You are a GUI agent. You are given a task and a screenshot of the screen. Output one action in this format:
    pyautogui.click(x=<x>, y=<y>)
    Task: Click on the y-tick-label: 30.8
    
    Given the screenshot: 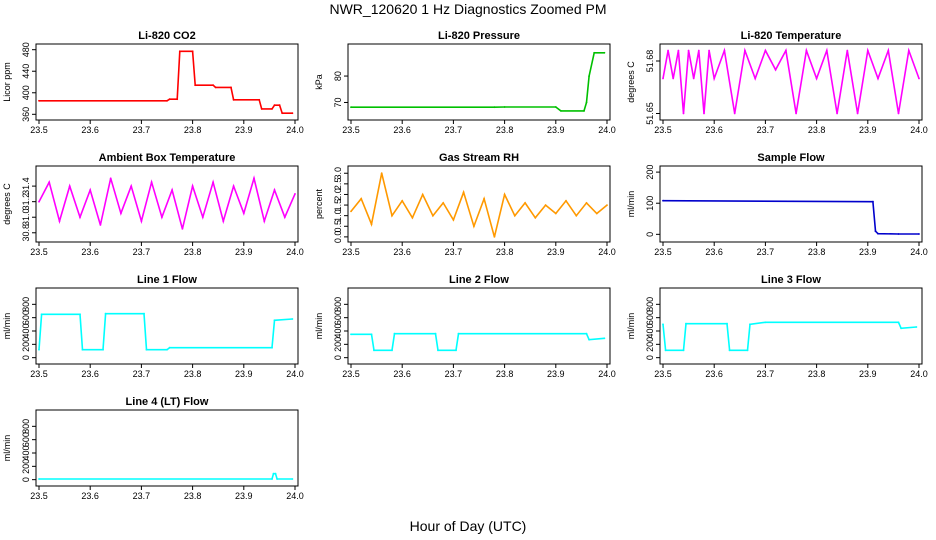 What is the action you would take?
    pyautogui.click(x=26, y=233)
    